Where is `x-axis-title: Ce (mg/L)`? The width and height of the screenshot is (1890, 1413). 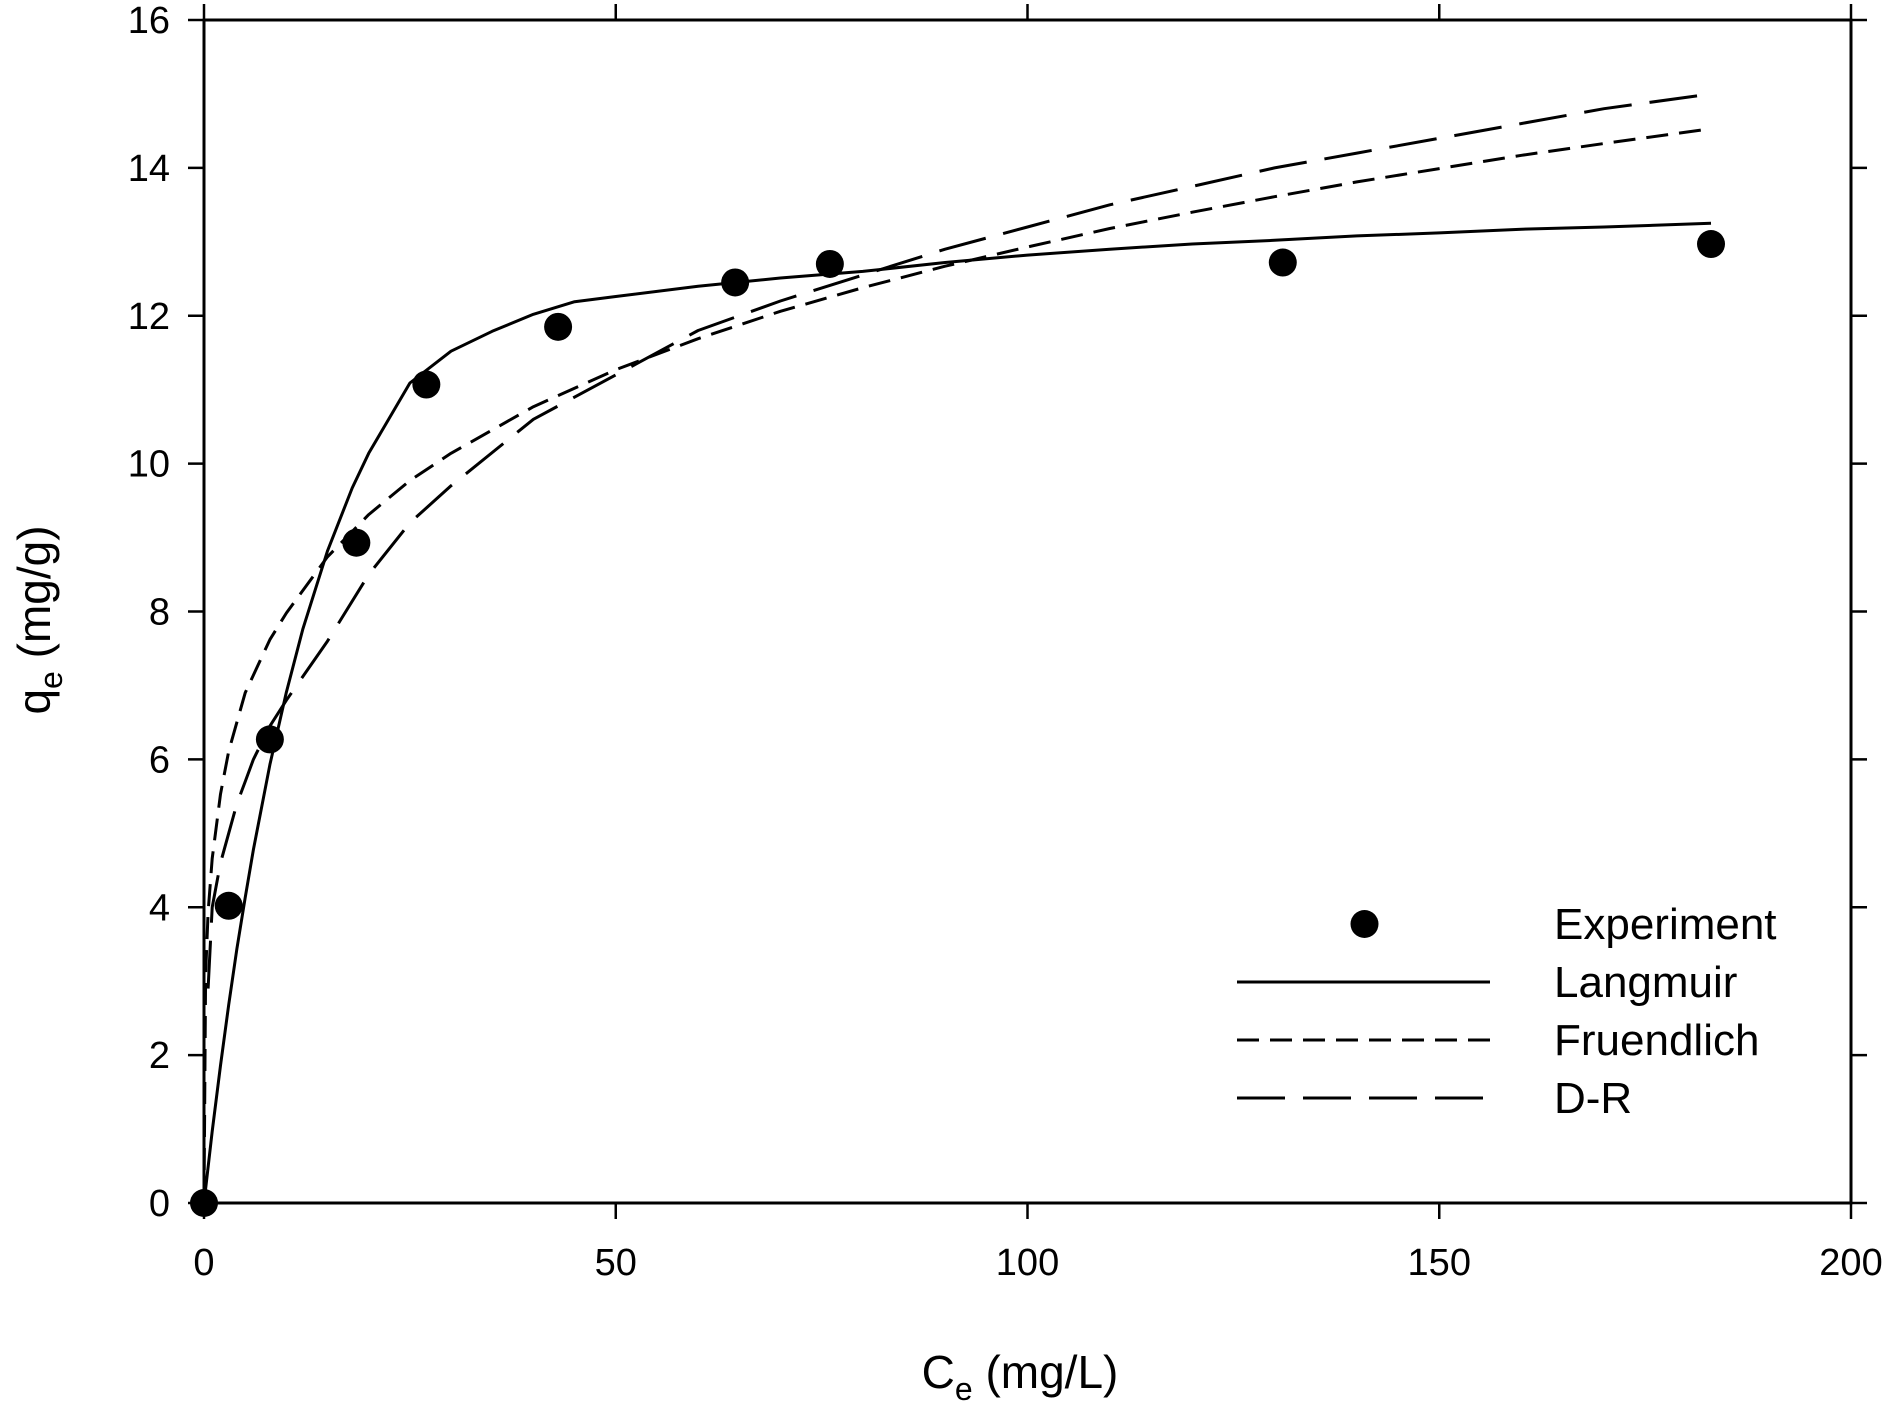
x-axis-title: Ce (mg/L) is located at coordinates (1020, 1376).